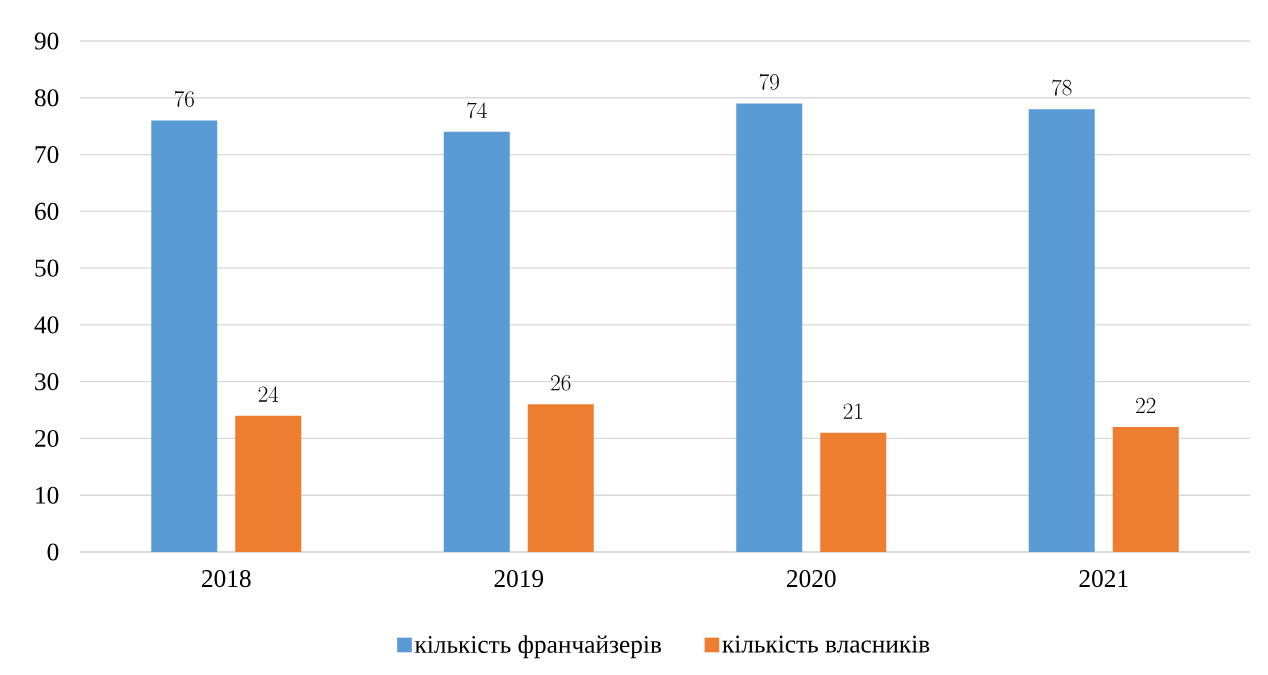 The height and width of the screenshot is (675, 1268). I want to click on y-tick-label: 0, so click(53, 552).